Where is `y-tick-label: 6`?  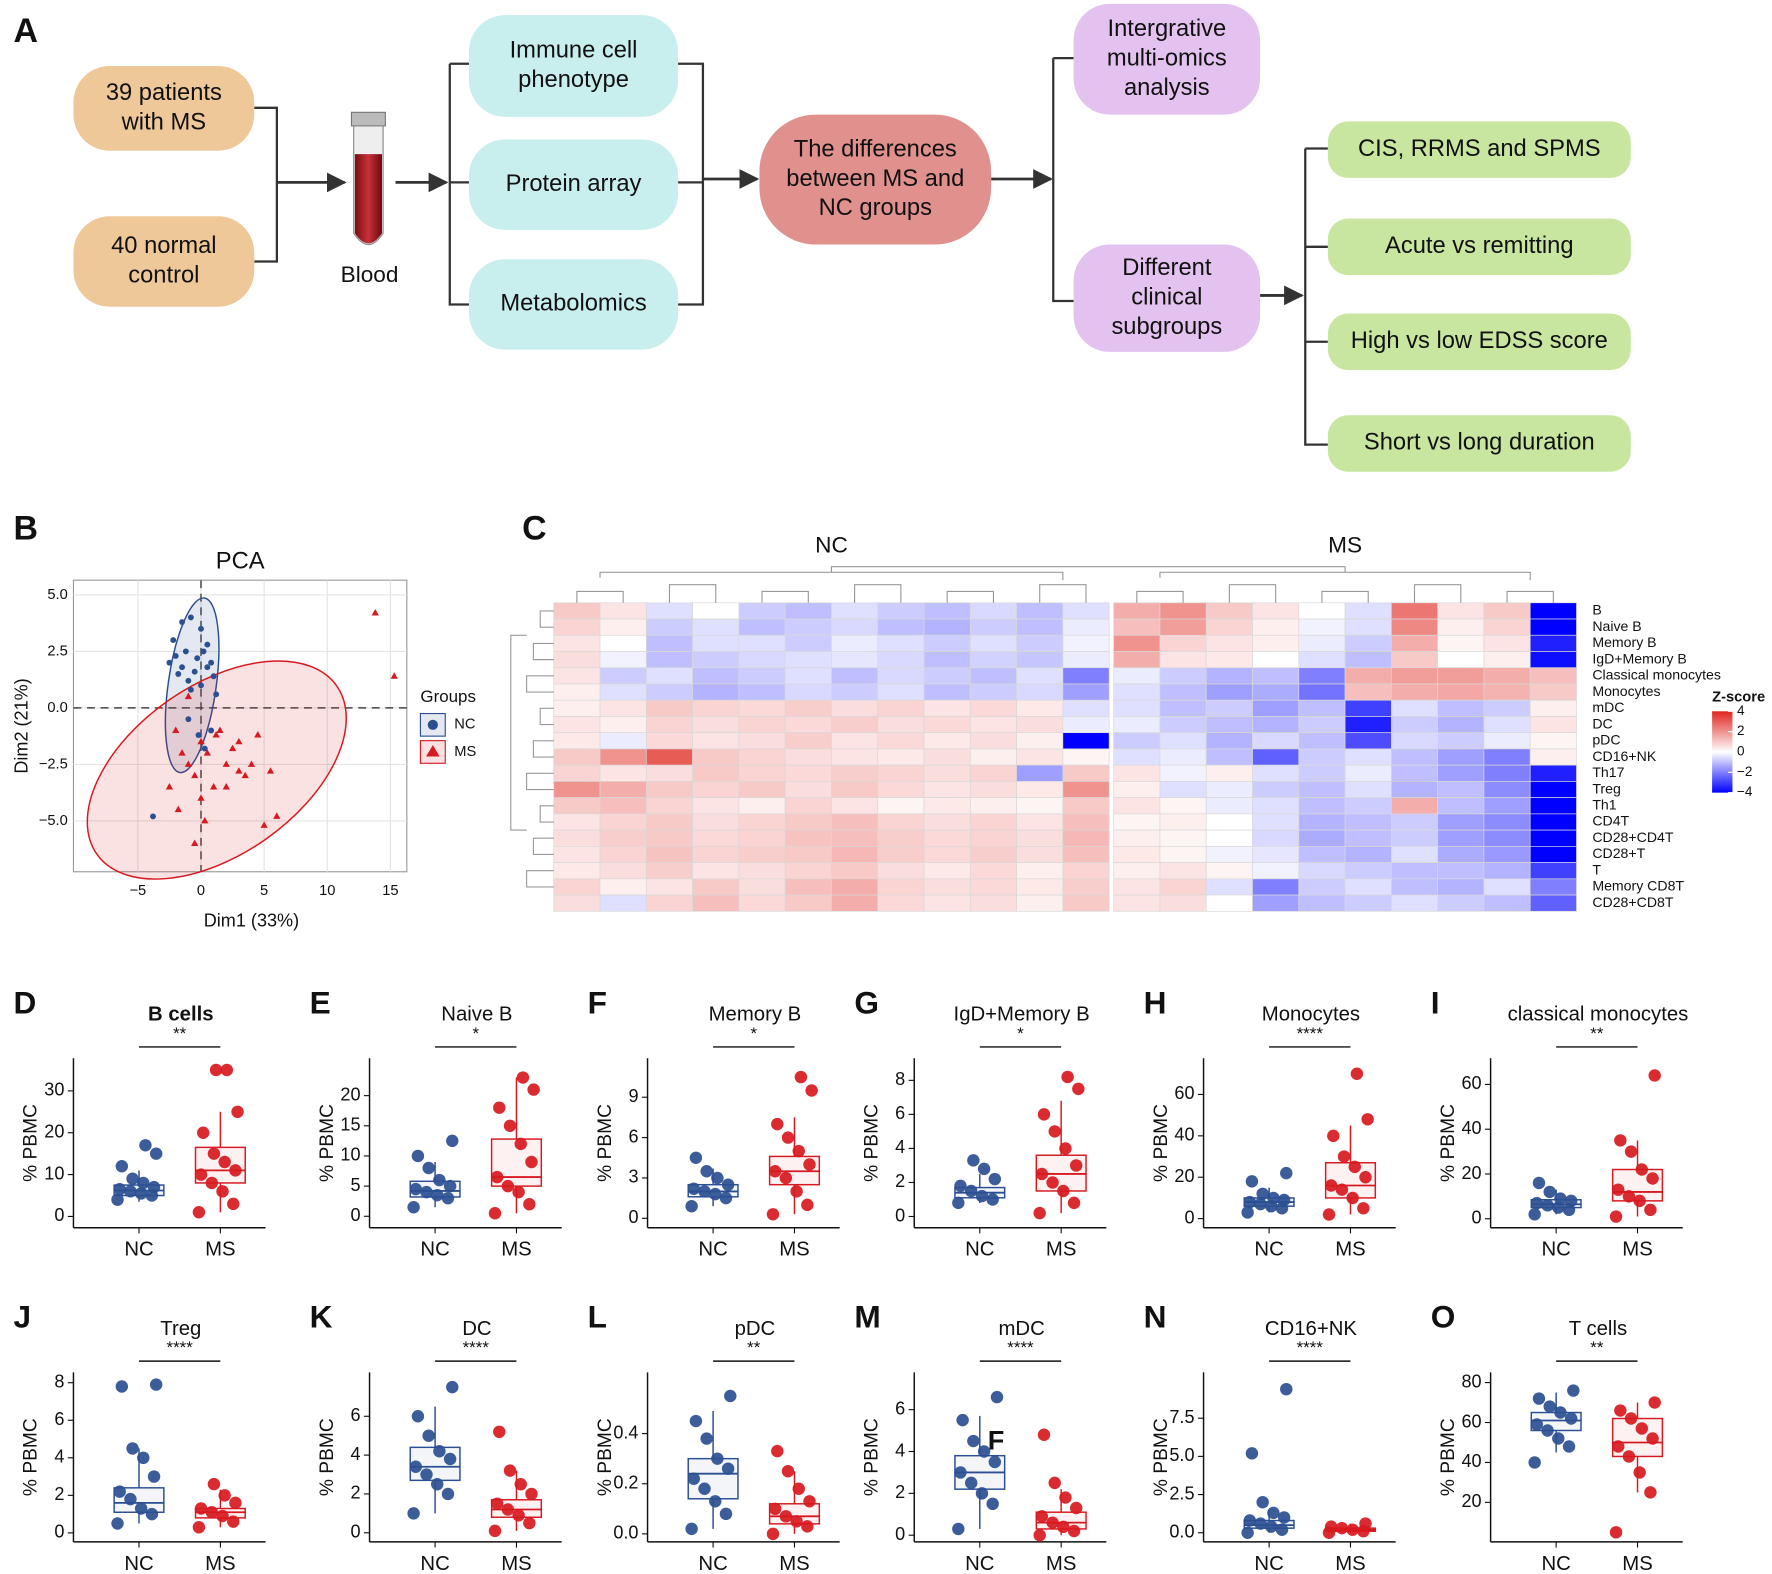 y-tick-label: 6 is located at coordinates (900, 1408).